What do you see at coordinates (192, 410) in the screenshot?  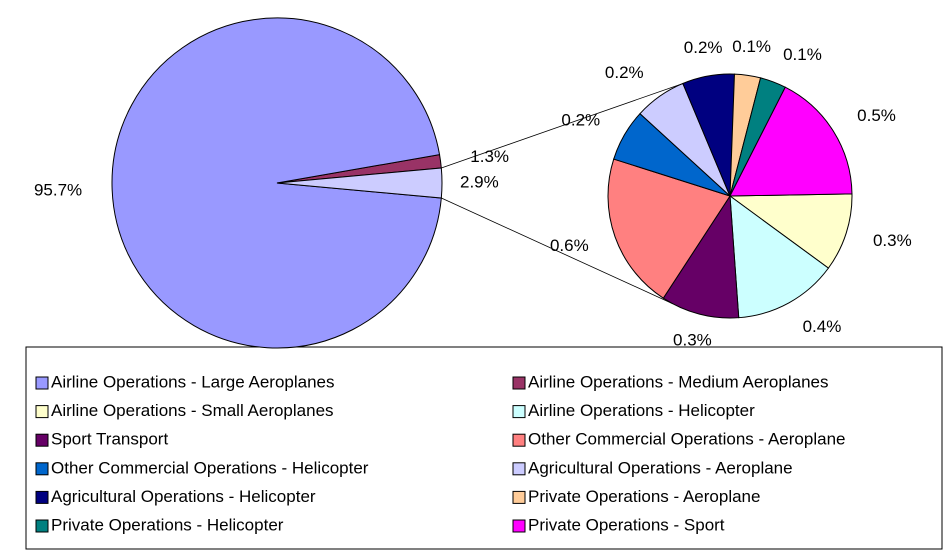 I see `legend-label: Airline Operations - Small Aeroplanes` at bounding box center [192, 410].